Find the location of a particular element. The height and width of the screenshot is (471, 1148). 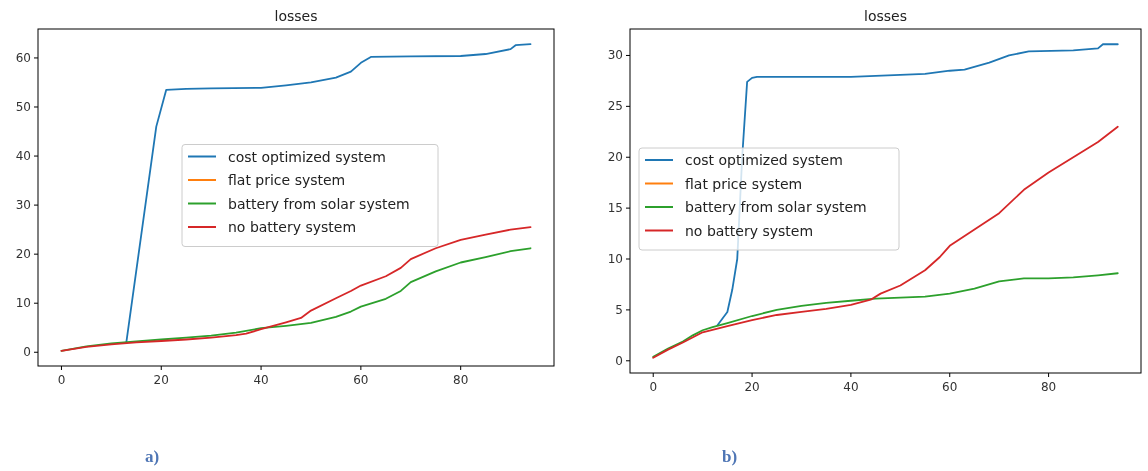

y-tick-label: 25 is located at coordinates (615, 106).